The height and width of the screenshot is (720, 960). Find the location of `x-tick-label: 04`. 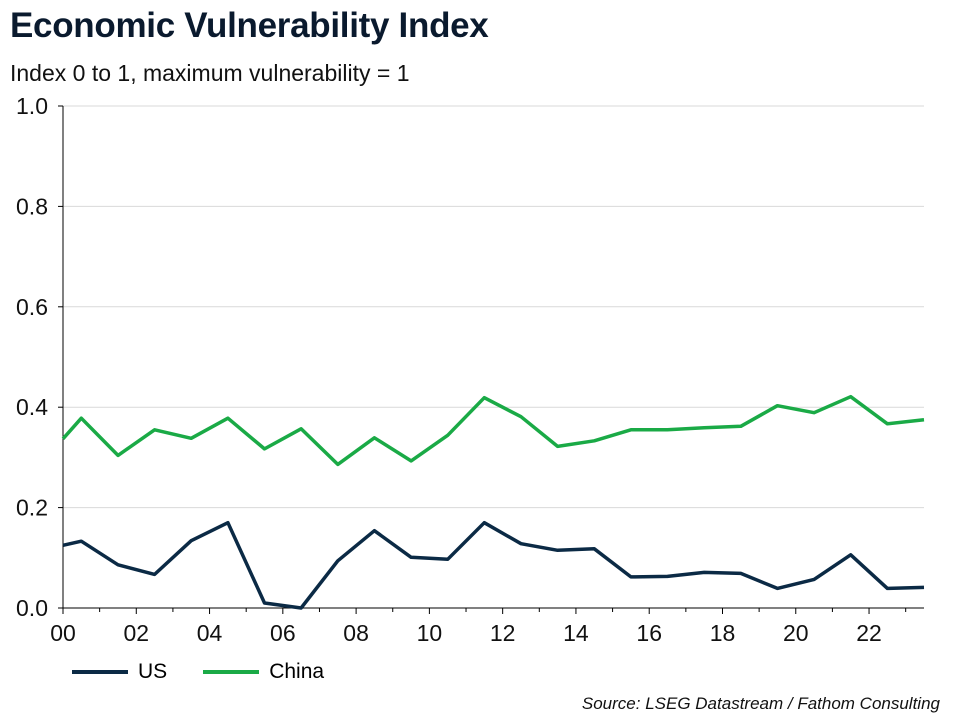

x-tick-label: 04 is located at coordinates (210, 633).